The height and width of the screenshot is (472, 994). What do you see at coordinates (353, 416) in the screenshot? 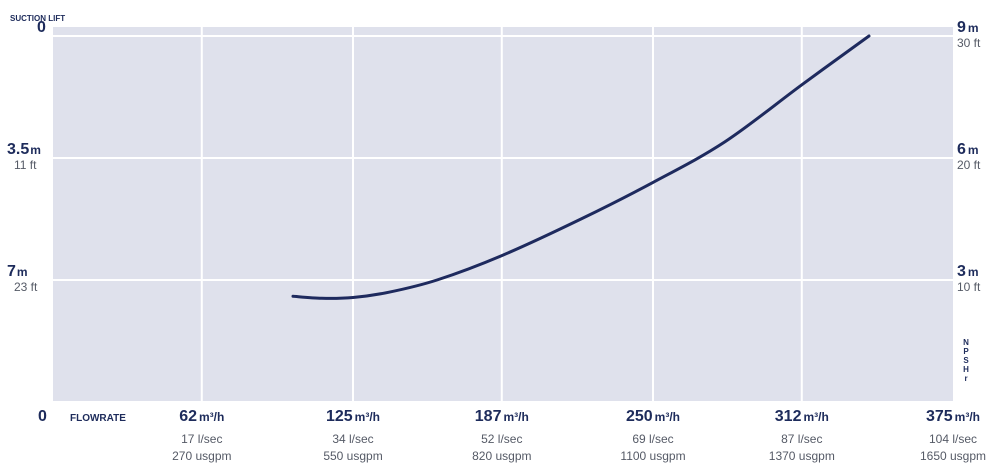
I see `x-tick-label: 125 m³/h` at bounding box center [353, 416].